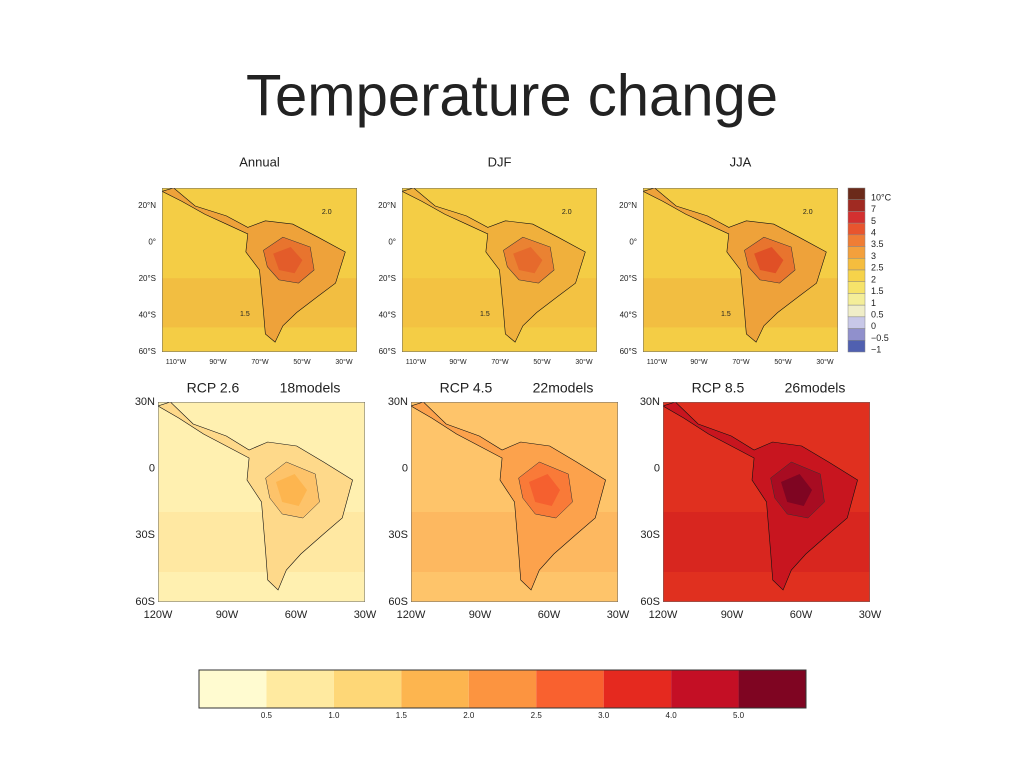 The width and height of the screenshot is (1024, 773). I want to click on panel-title: DJF, so click(500, 161).